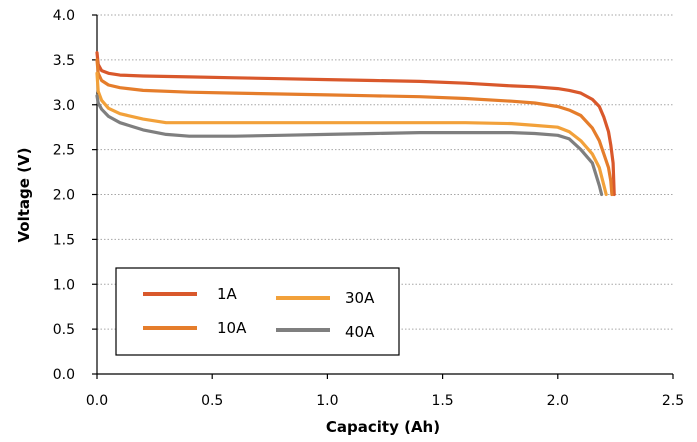 This screenshot has height=442, width=697. Describe the element at coordinates (227, 294) in the screenshot. I see `legend-label-1a: 1A` at that location.